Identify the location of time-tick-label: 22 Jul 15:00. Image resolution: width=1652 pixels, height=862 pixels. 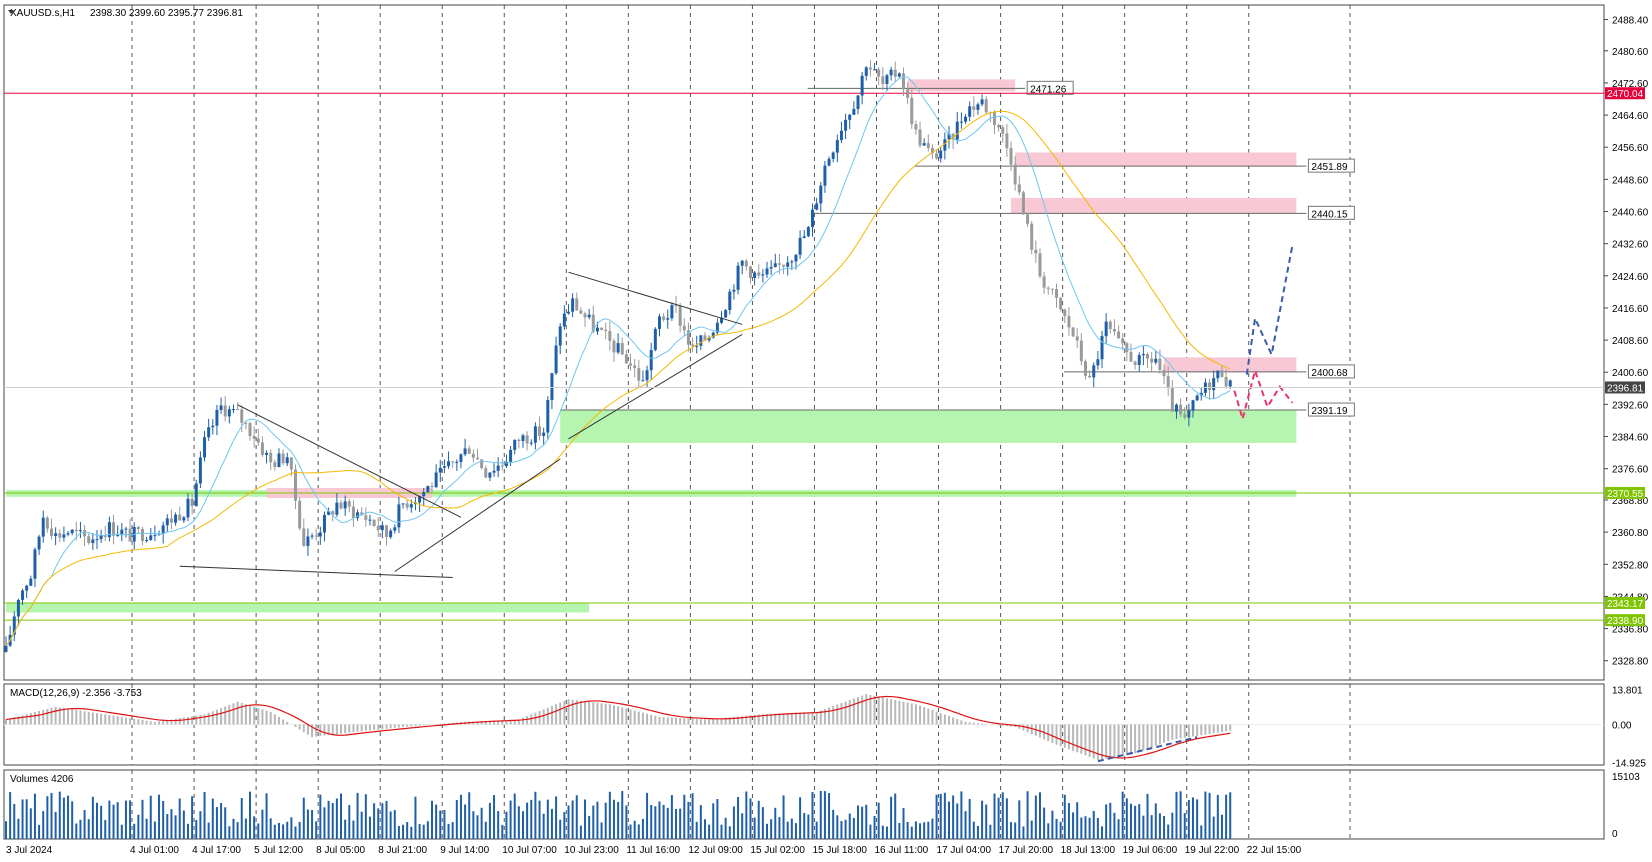
(1274, 850).